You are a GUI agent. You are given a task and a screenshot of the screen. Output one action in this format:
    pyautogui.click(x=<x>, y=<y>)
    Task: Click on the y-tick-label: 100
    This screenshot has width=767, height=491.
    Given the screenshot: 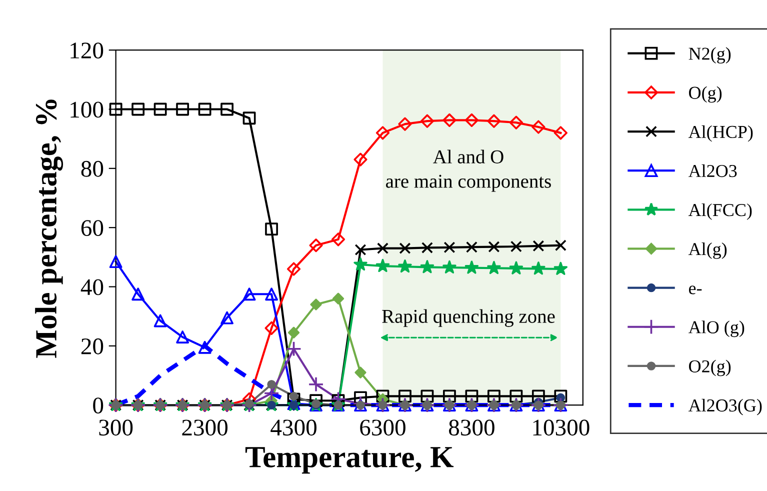 What is the action you would take?
    pyautogui.click(x=87, y=110)
    